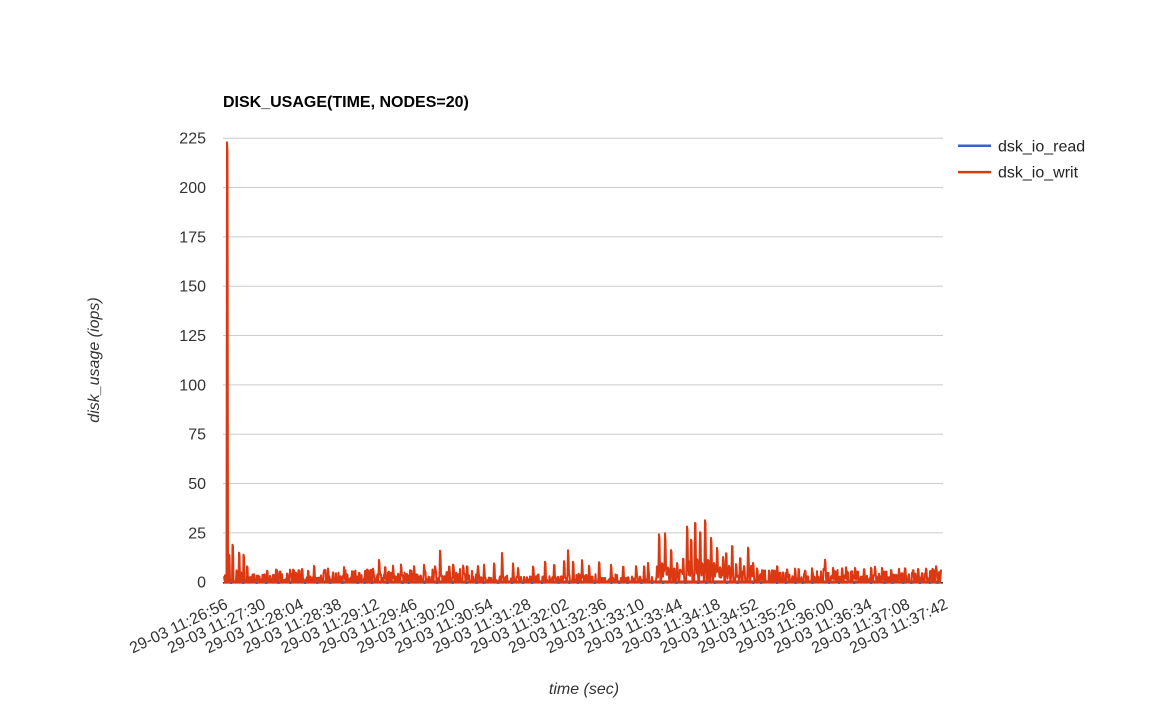 Image resolution: width=1165 pixels, height=720 pixels. Describe the element at coordinates (192, 336) in the screenshot. I see `svg-text: 125` at that location.